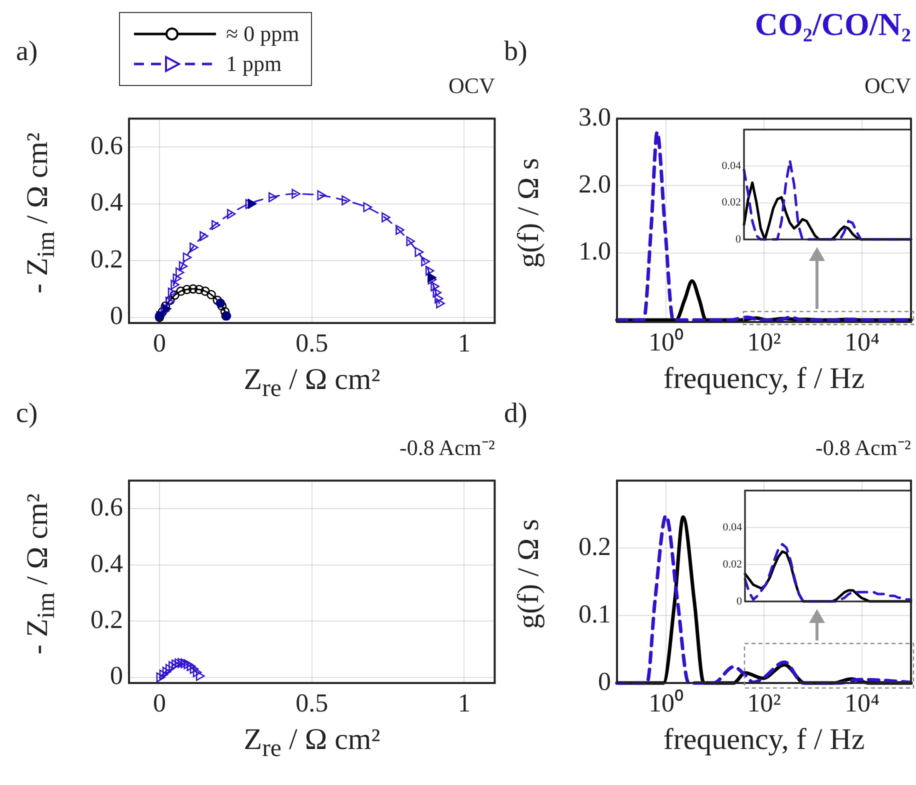  Describe the element at coordinates (516, 51) in the screenshot. I see `text: b)` at that location.